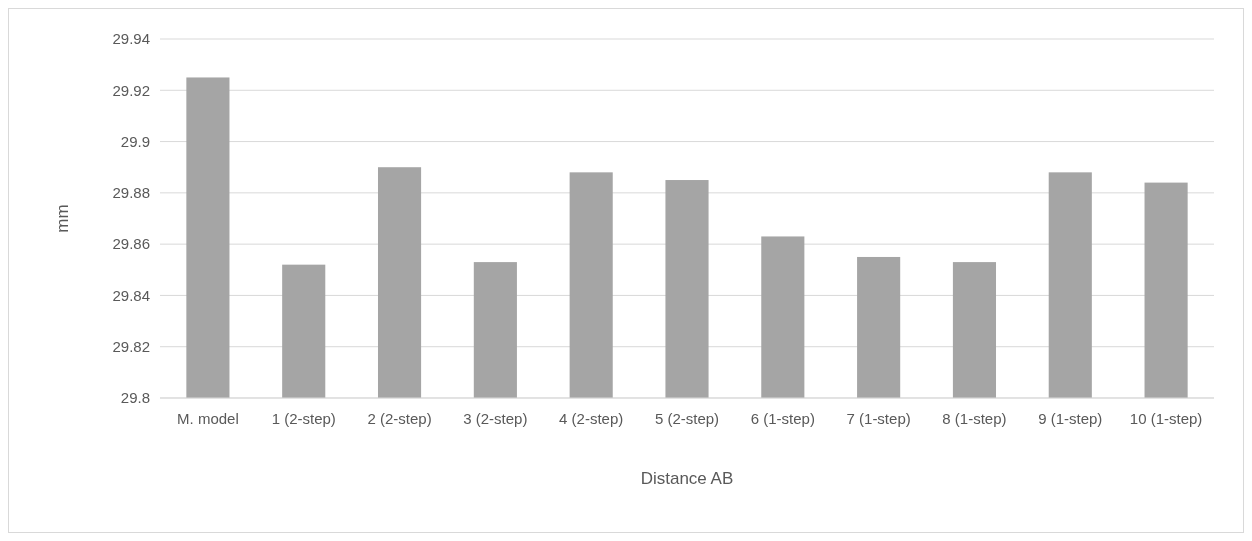 The height and width of the screenshot is (541, 1252). Describe the element at coordinates (131, 39) in the screenshot. I see `y-tick-label: 29.94` at that location.